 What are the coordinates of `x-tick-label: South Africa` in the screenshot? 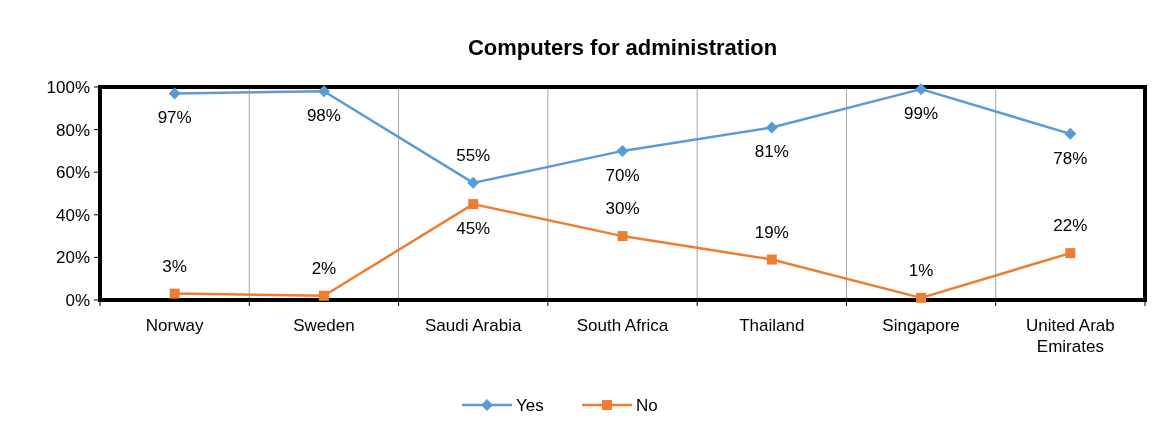 It's located at (622, 325).